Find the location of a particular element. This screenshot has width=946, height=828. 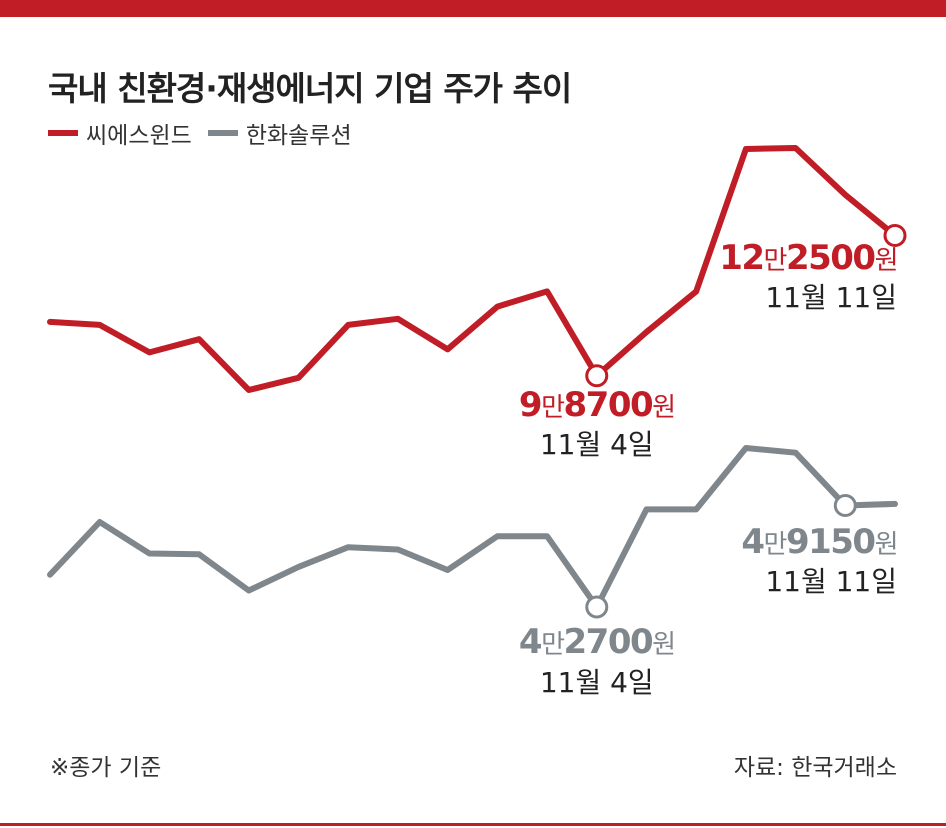

legend-item-series-1: 씨에스윈드 is located at coordinates (120, 133).